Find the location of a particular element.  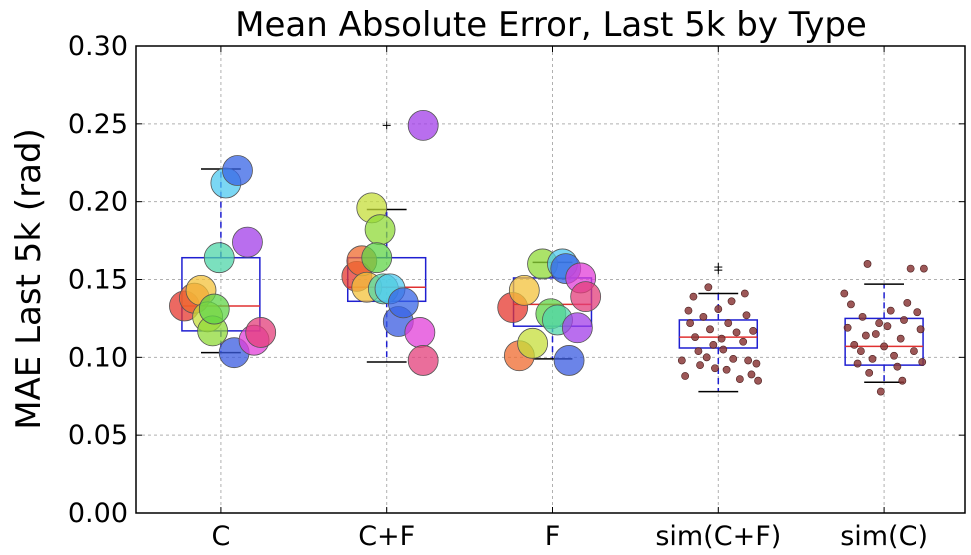

small-points-sim(C) is located at coordinates (884, 328).